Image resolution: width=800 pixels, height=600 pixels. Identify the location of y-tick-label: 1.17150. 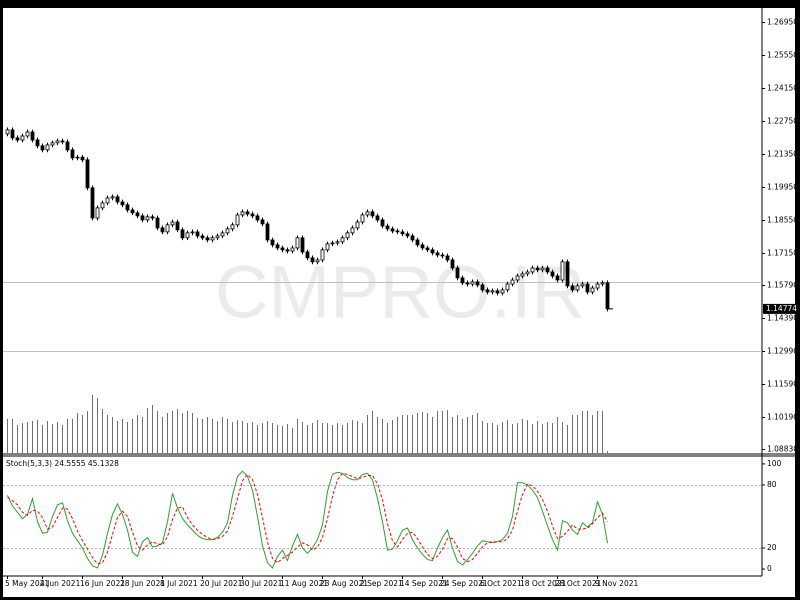
(782, 253).